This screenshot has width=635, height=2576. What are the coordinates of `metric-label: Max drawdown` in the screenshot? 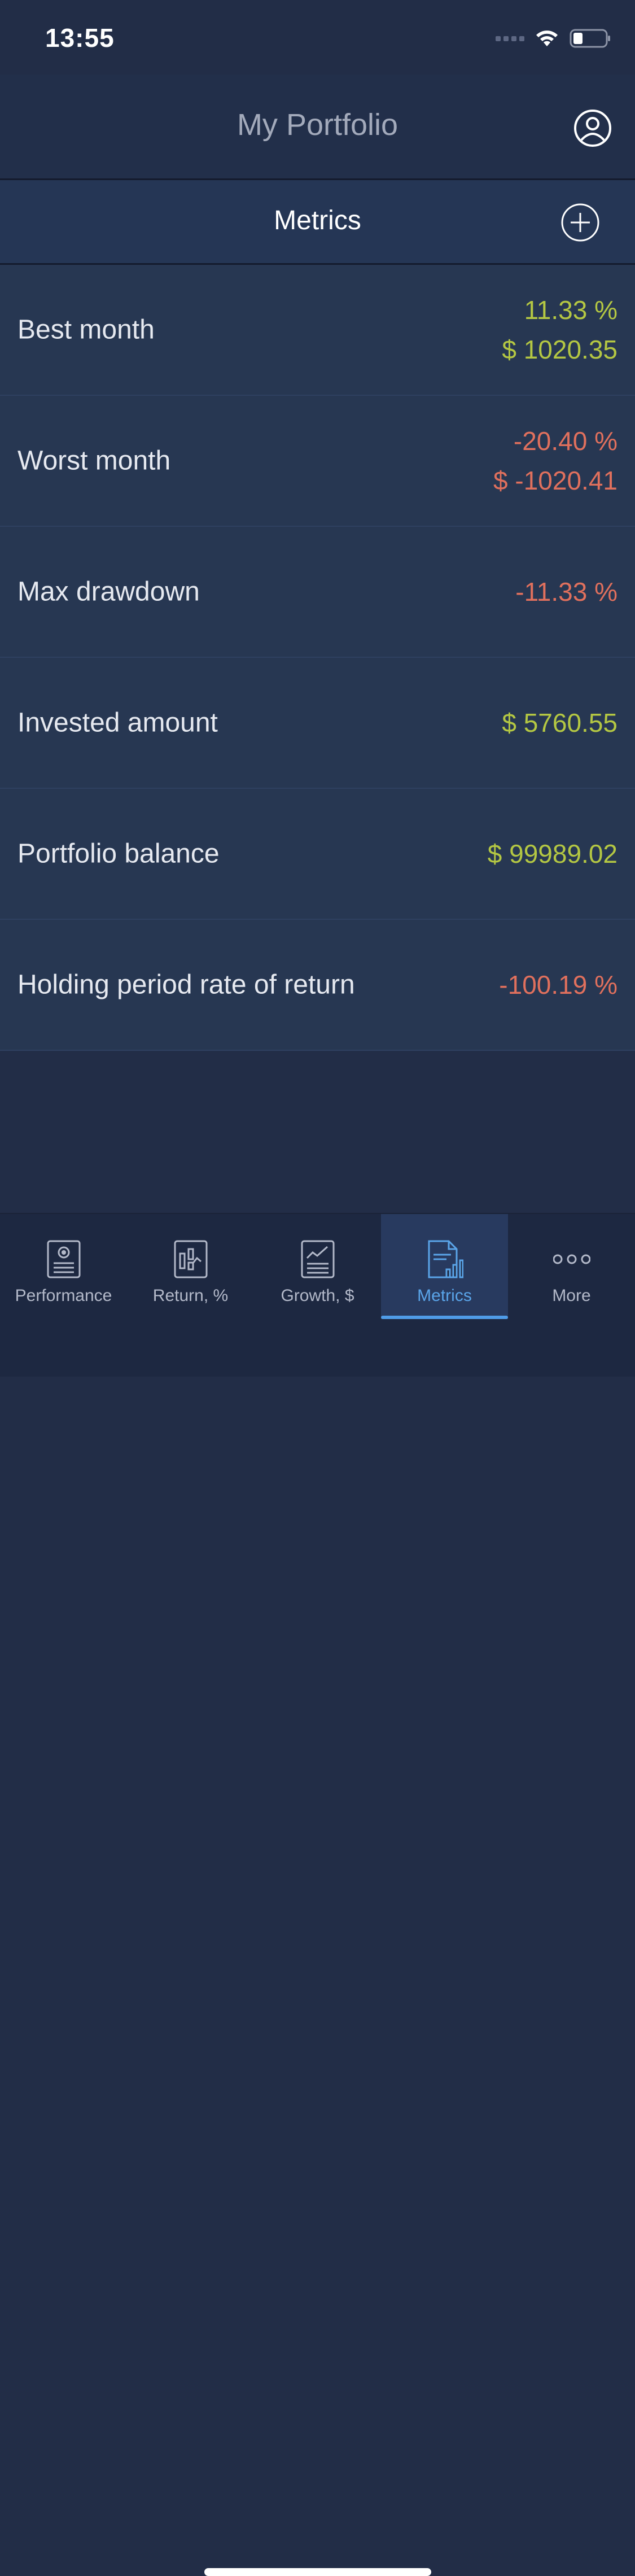 It's located at (108, 592).